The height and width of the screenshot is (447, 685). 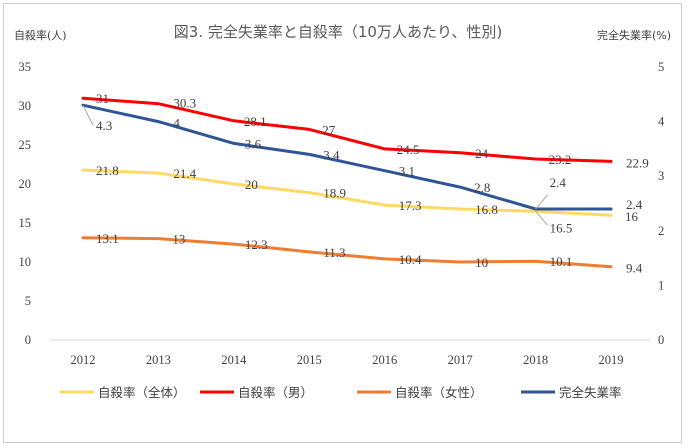 What do you see at coordinates (661, 176) in the screenshot?
I see `y-right-tick-label: 3` at bounding box center [661, 176].